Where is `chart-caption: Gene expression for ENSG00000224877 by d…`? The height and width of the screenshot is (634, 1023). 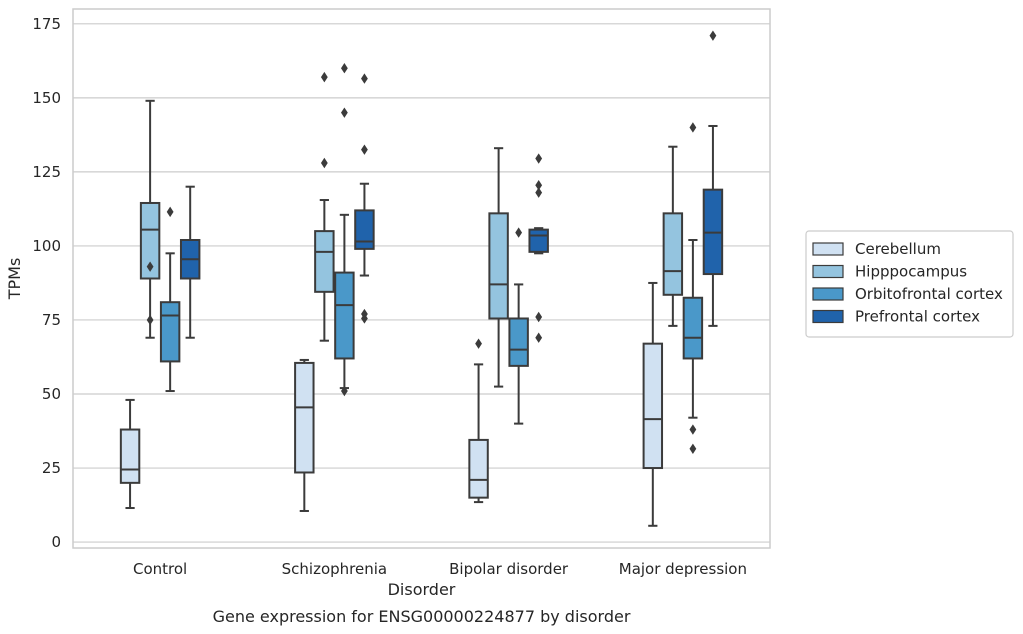
chart-caption: Gene expression for ENSG00000224877 by d… is located at coordinates (422, 616).